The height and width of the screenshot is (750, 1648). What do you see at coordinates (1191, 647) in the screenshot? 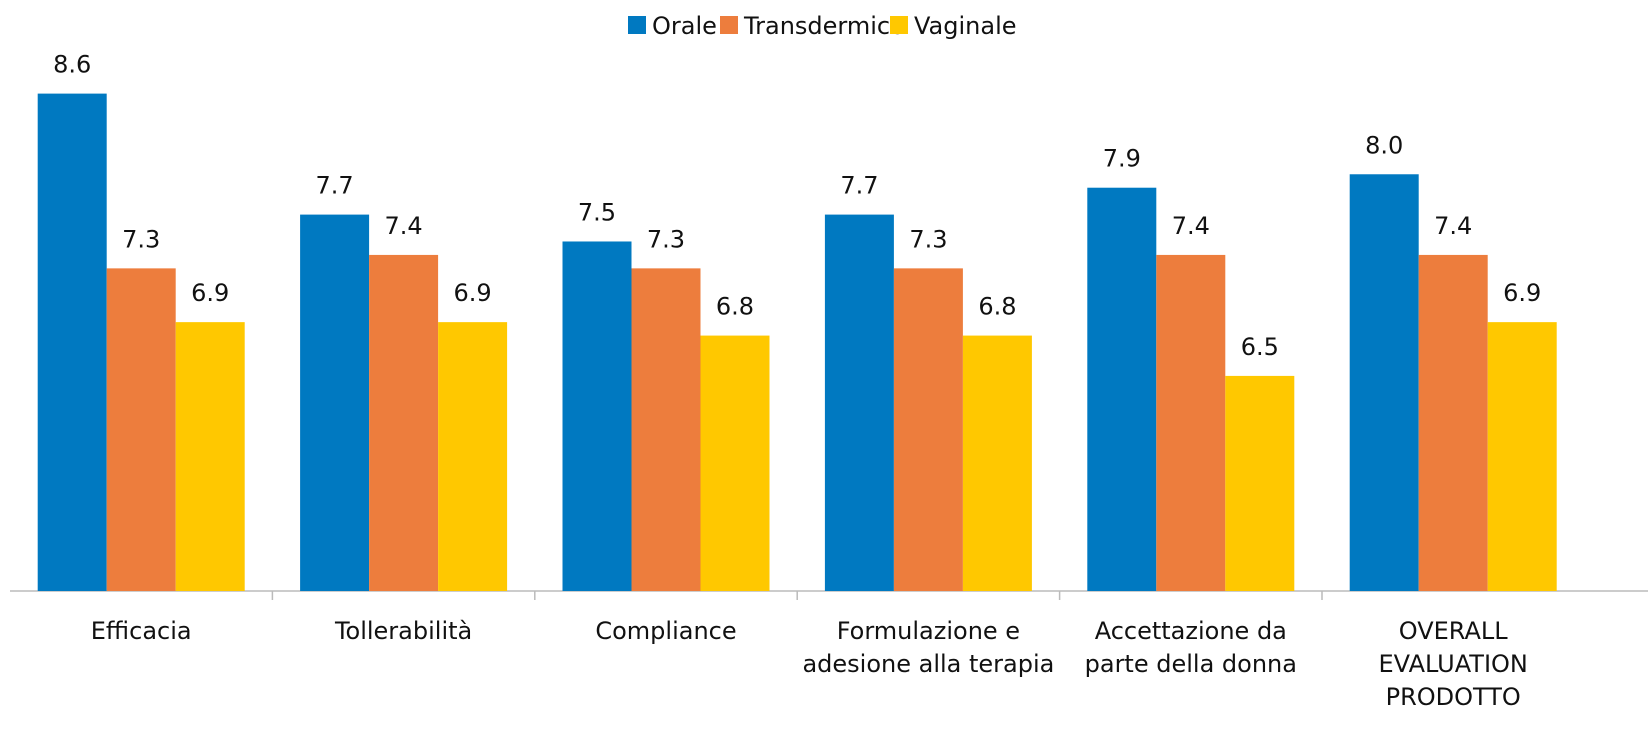
I see `x-tick-label: Accettazione da parte della donna` at bounding box center [1191, 647].